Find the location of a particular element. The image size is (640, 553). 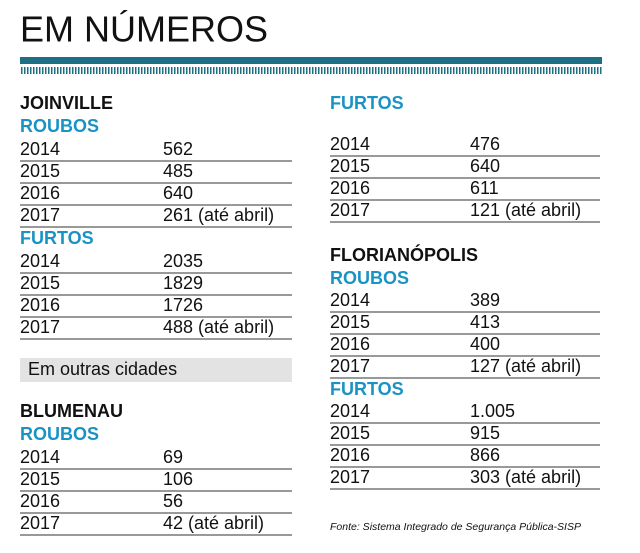

count: 106 is located at coordinates (178, 479).